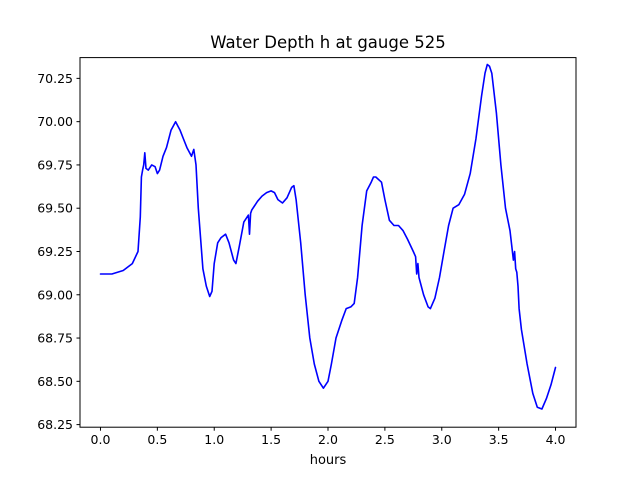 The width and height of the screenshot is (640, 480). I want to click on x-tick-label: 3.0, so click(442, 439).